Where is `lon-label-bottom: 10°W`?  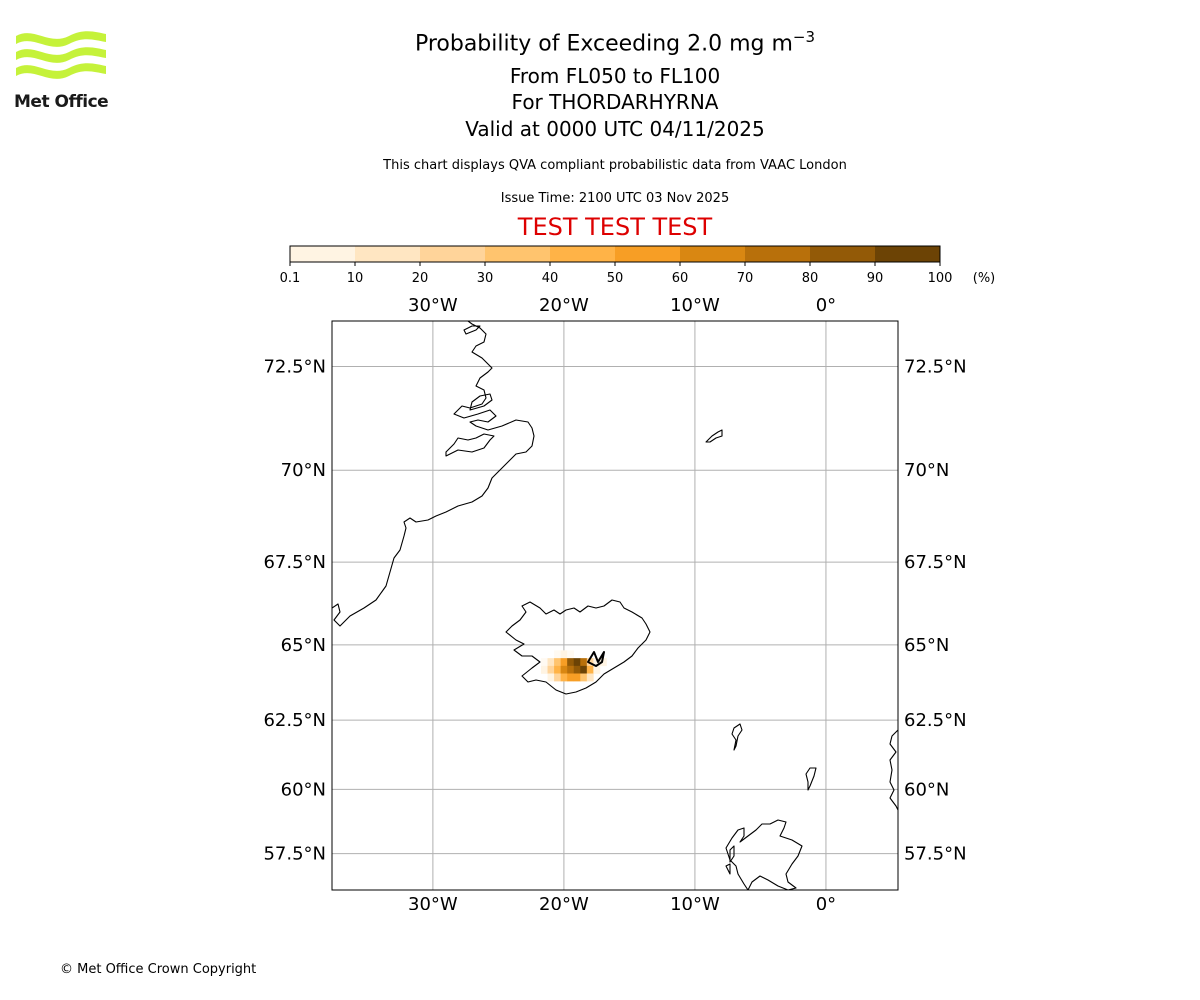 lon-label-bottom: 10°W is located at coordinates (695, 902).